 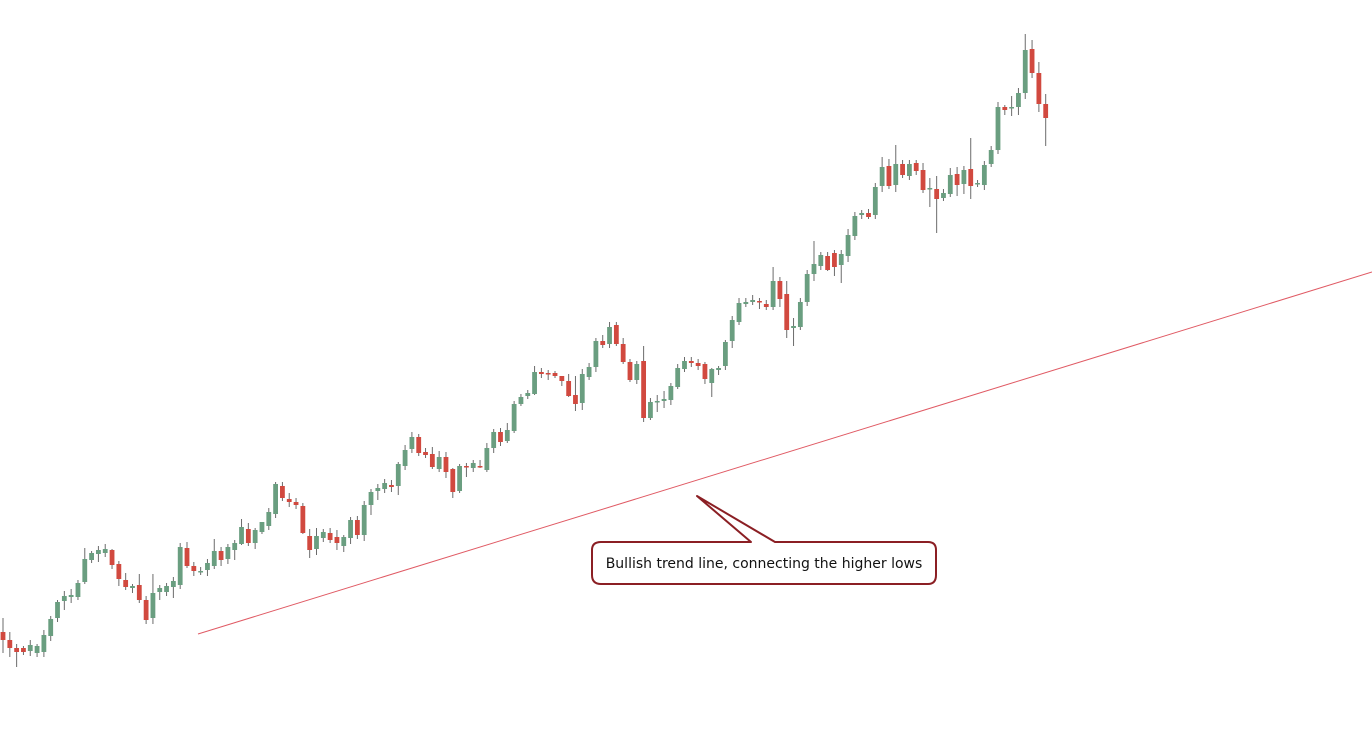 What do you see at coordinates (764, 540) in the screenshot?
I see `callout-box` at bounding box center [764, 540].